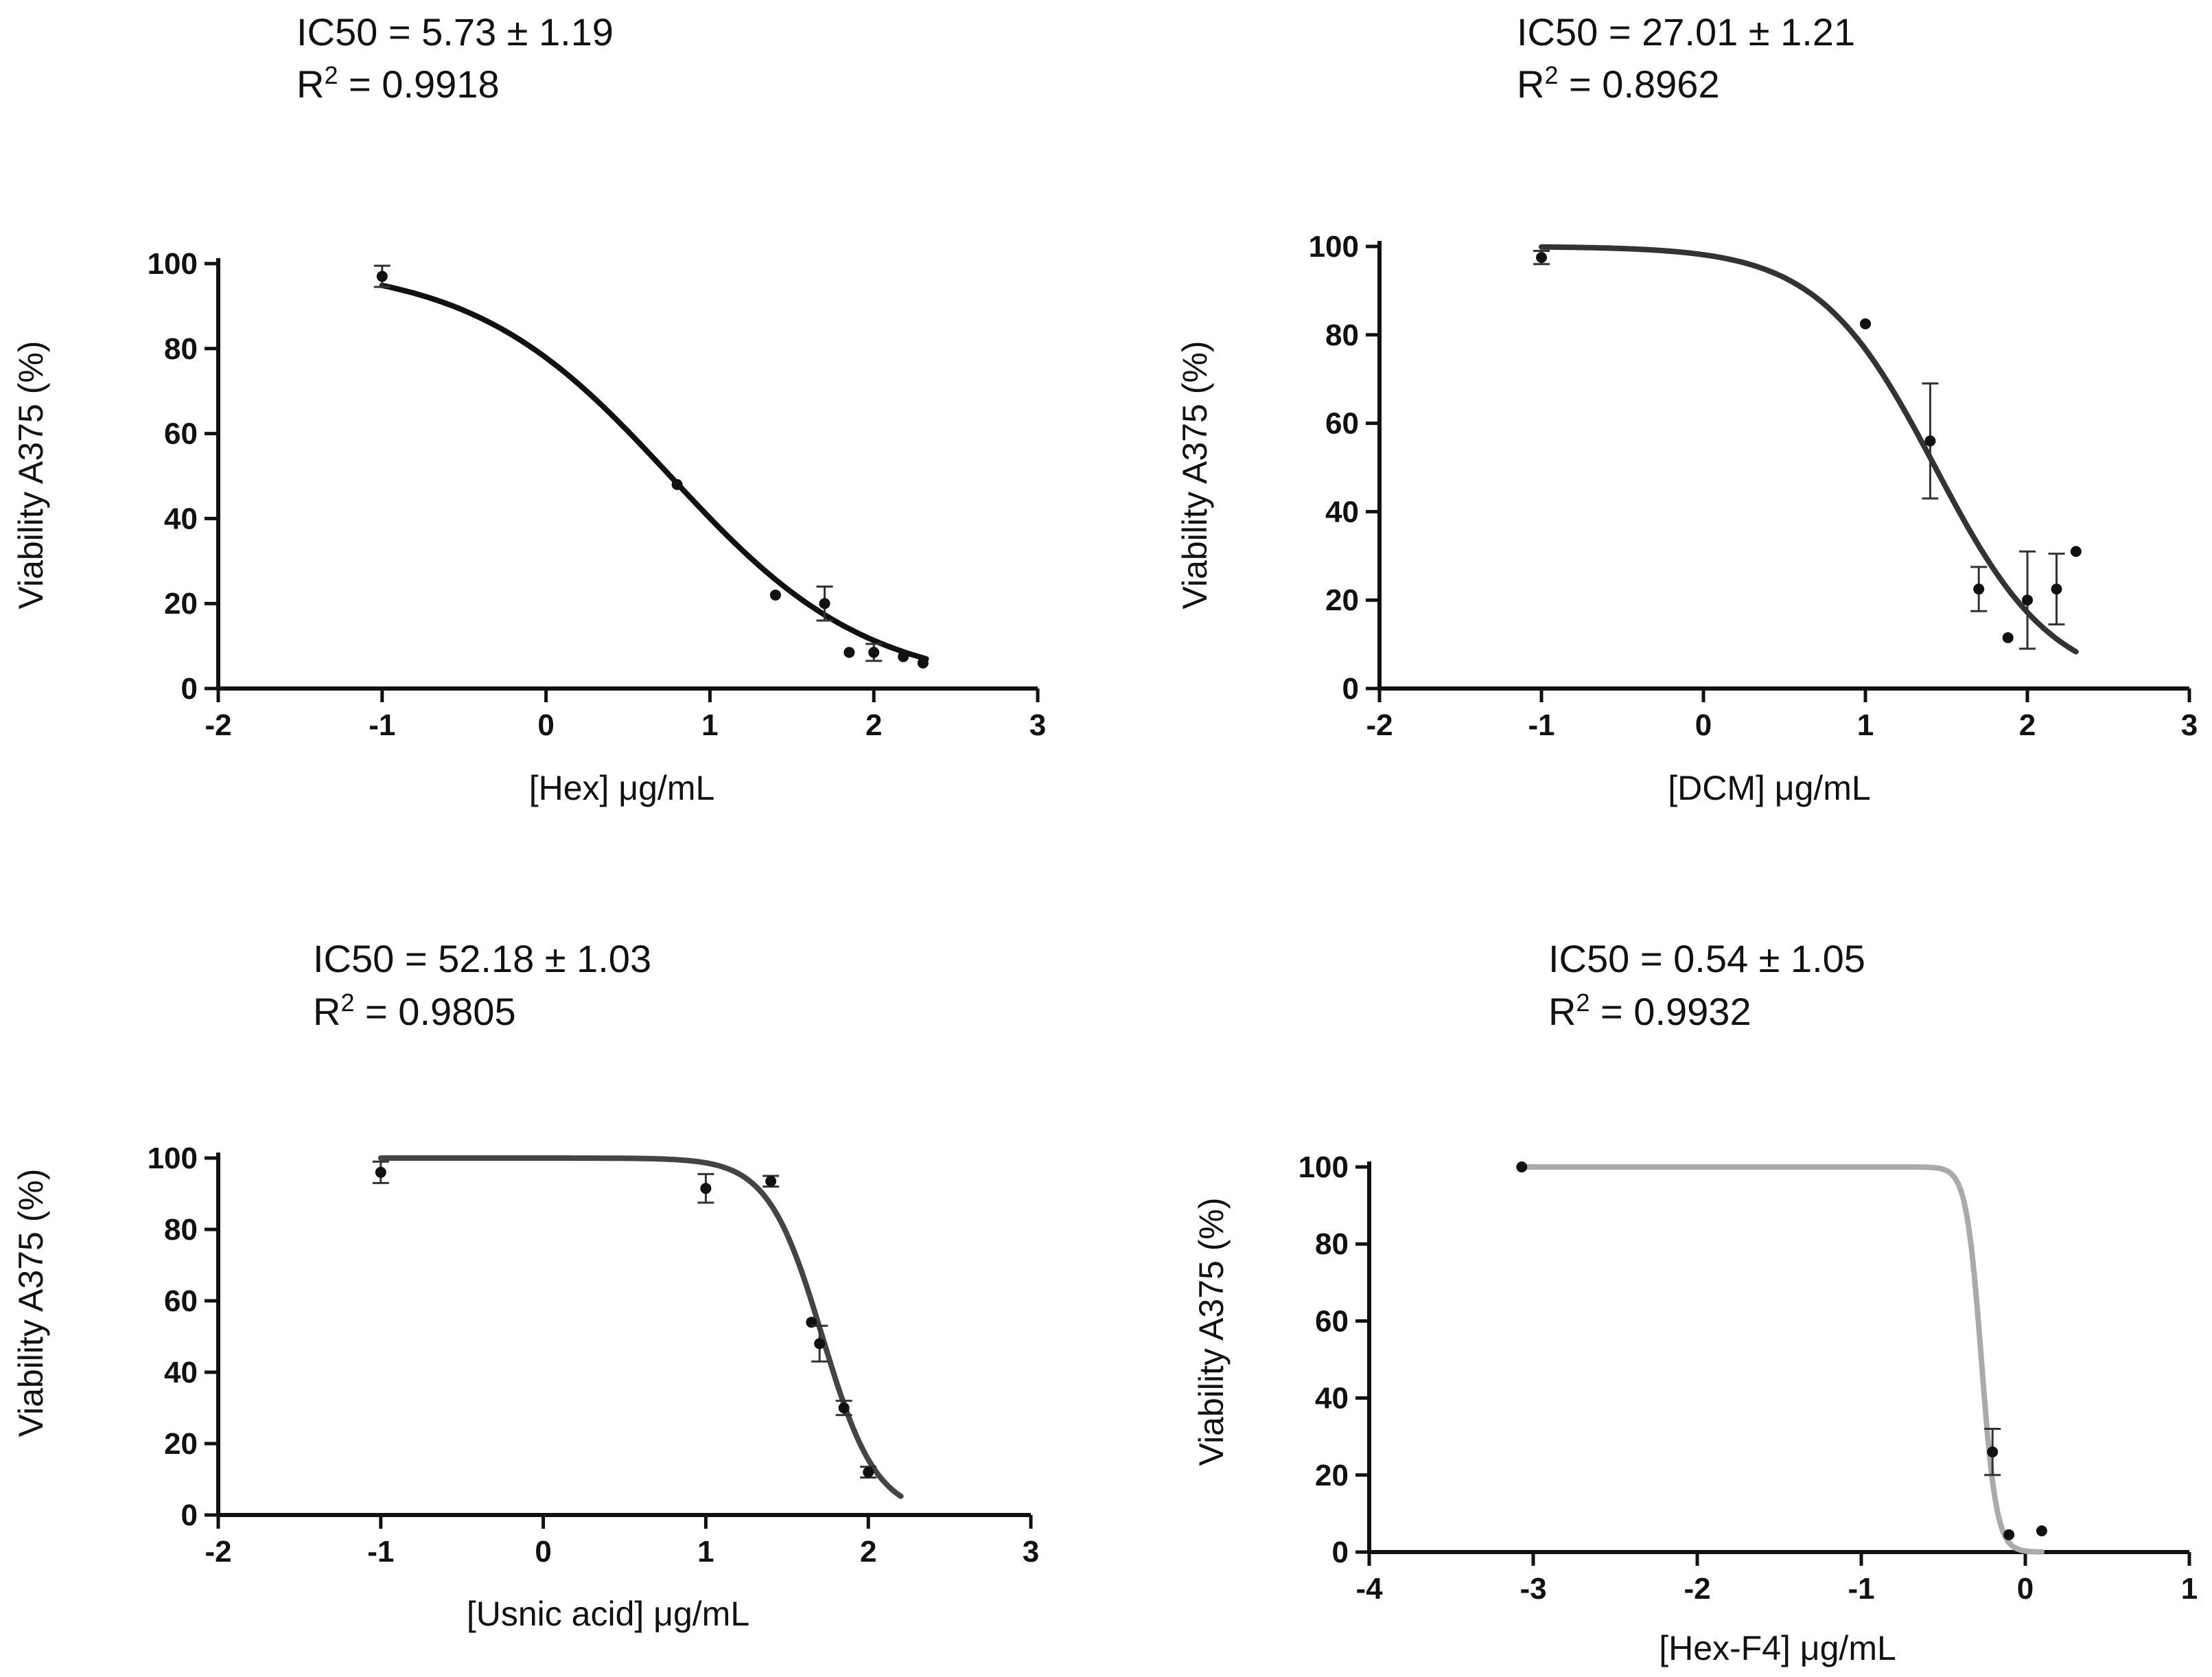 The height and width of the screenshot is (1677, 2212). Describe the element at coordinates (455, 32) in the screenshot. I see `ic50-annotation: IC50 = 5.73 ± 1.19` at that location.